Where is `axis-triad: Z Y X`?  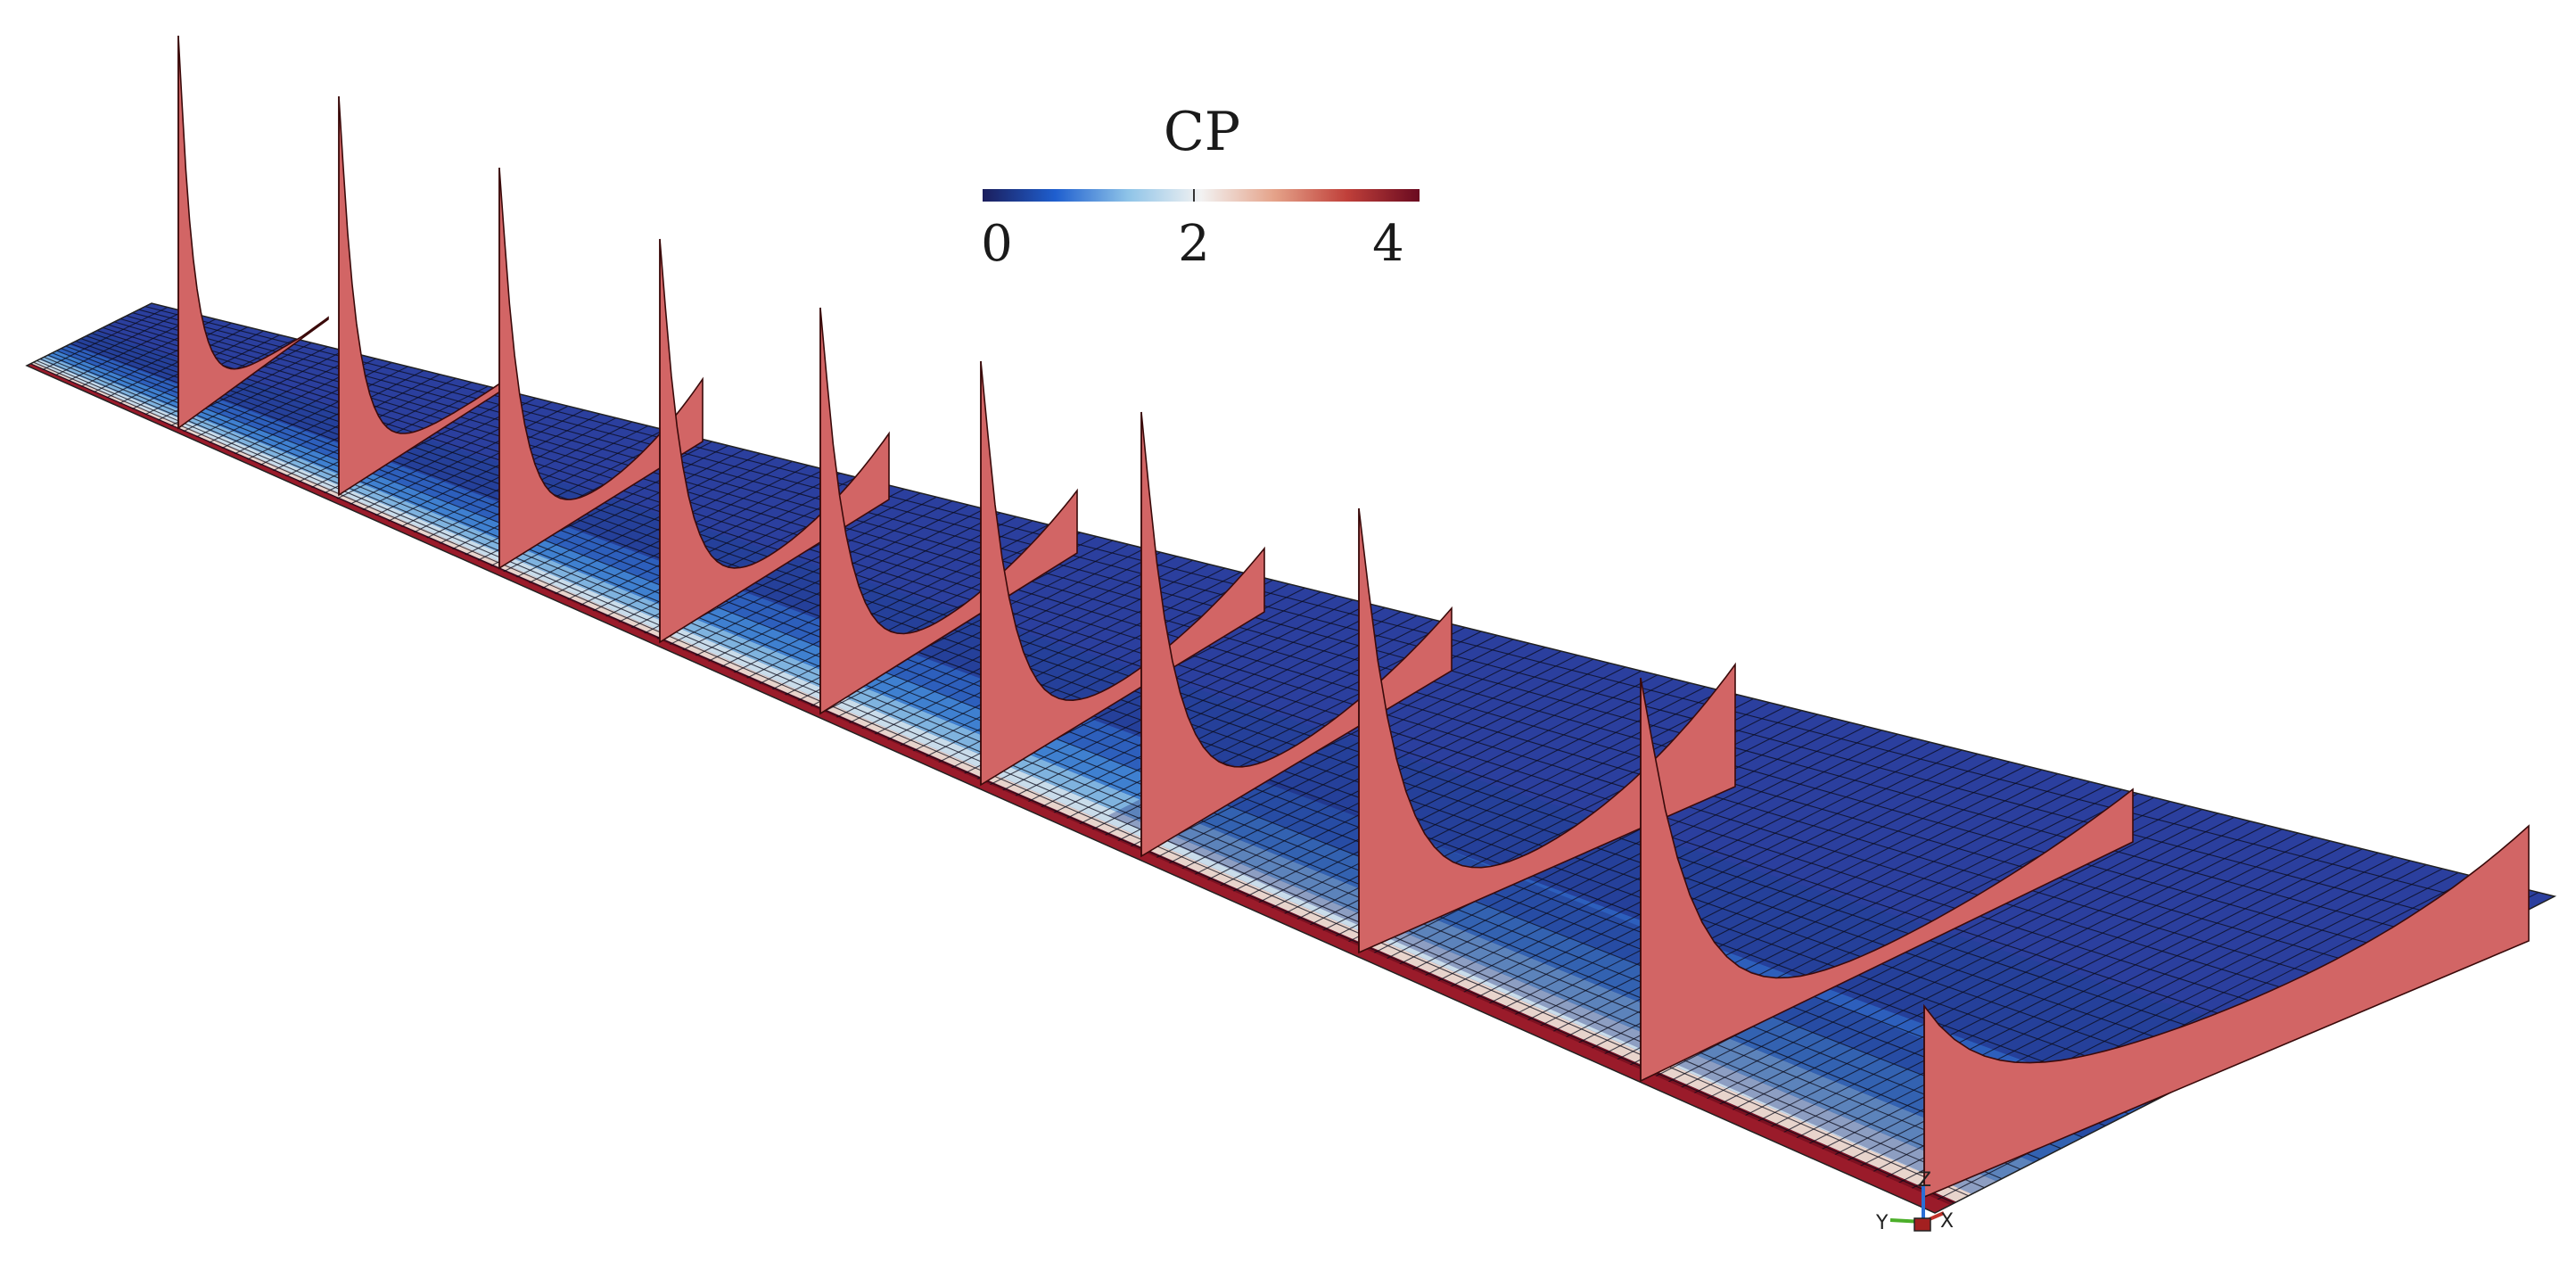 axis-triad: Z Y X is located at coordinates (1914, 1201).